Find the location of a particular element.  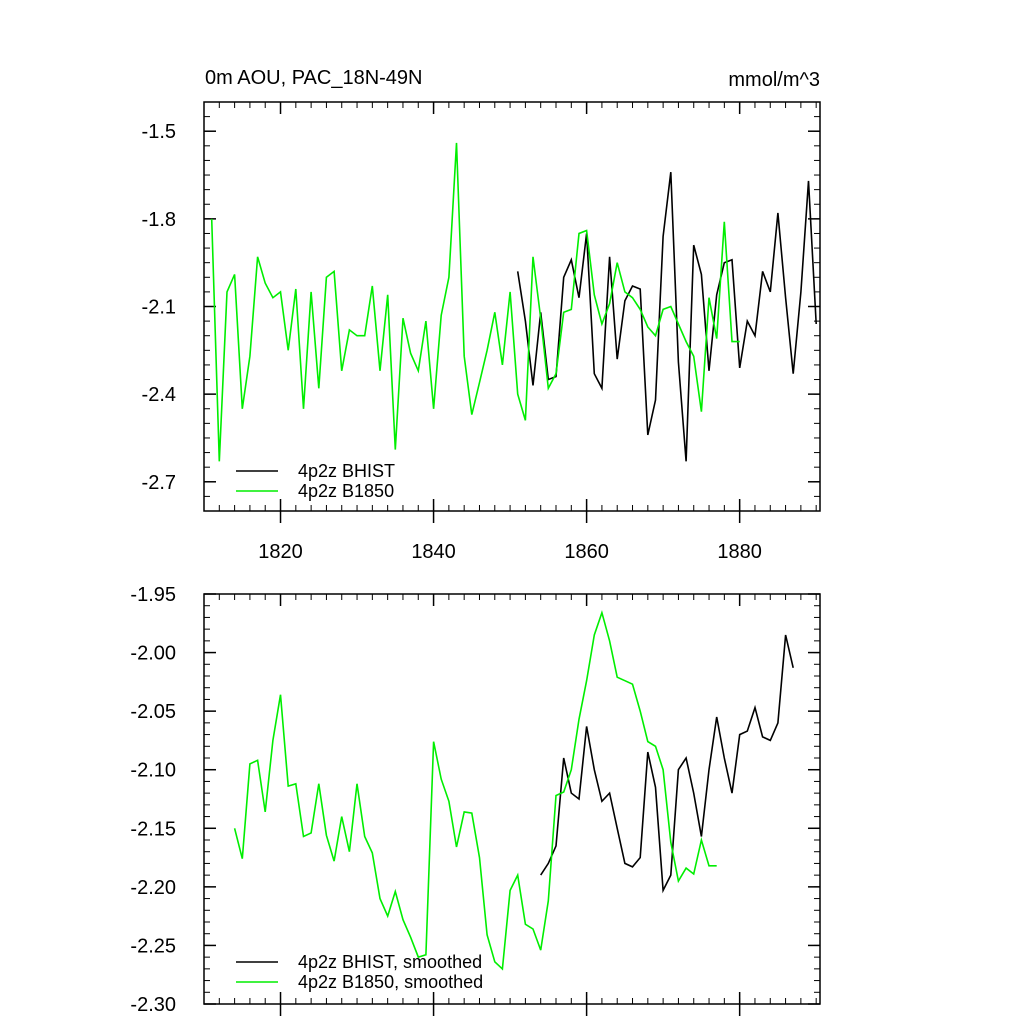

y-tick-label: -1.95 is located at coordinates (153, 595).